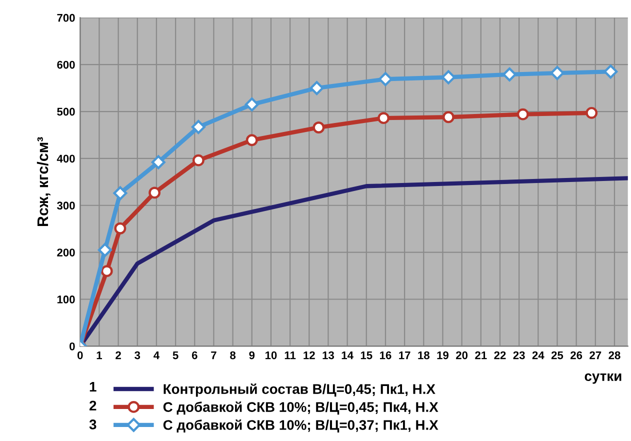 The image size is (631, 441). What do you see at coordinates (348, 355) in the screenshot?
I see `x-tick-label: 14` at bounding box center [348, 355].